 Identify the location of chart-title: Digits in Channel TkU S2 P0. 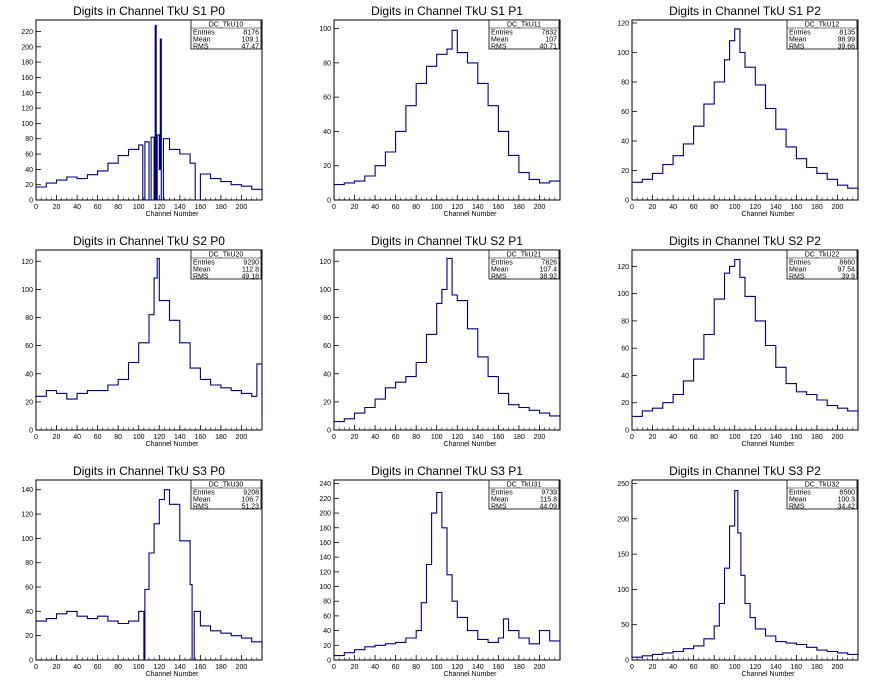
(149, 241).